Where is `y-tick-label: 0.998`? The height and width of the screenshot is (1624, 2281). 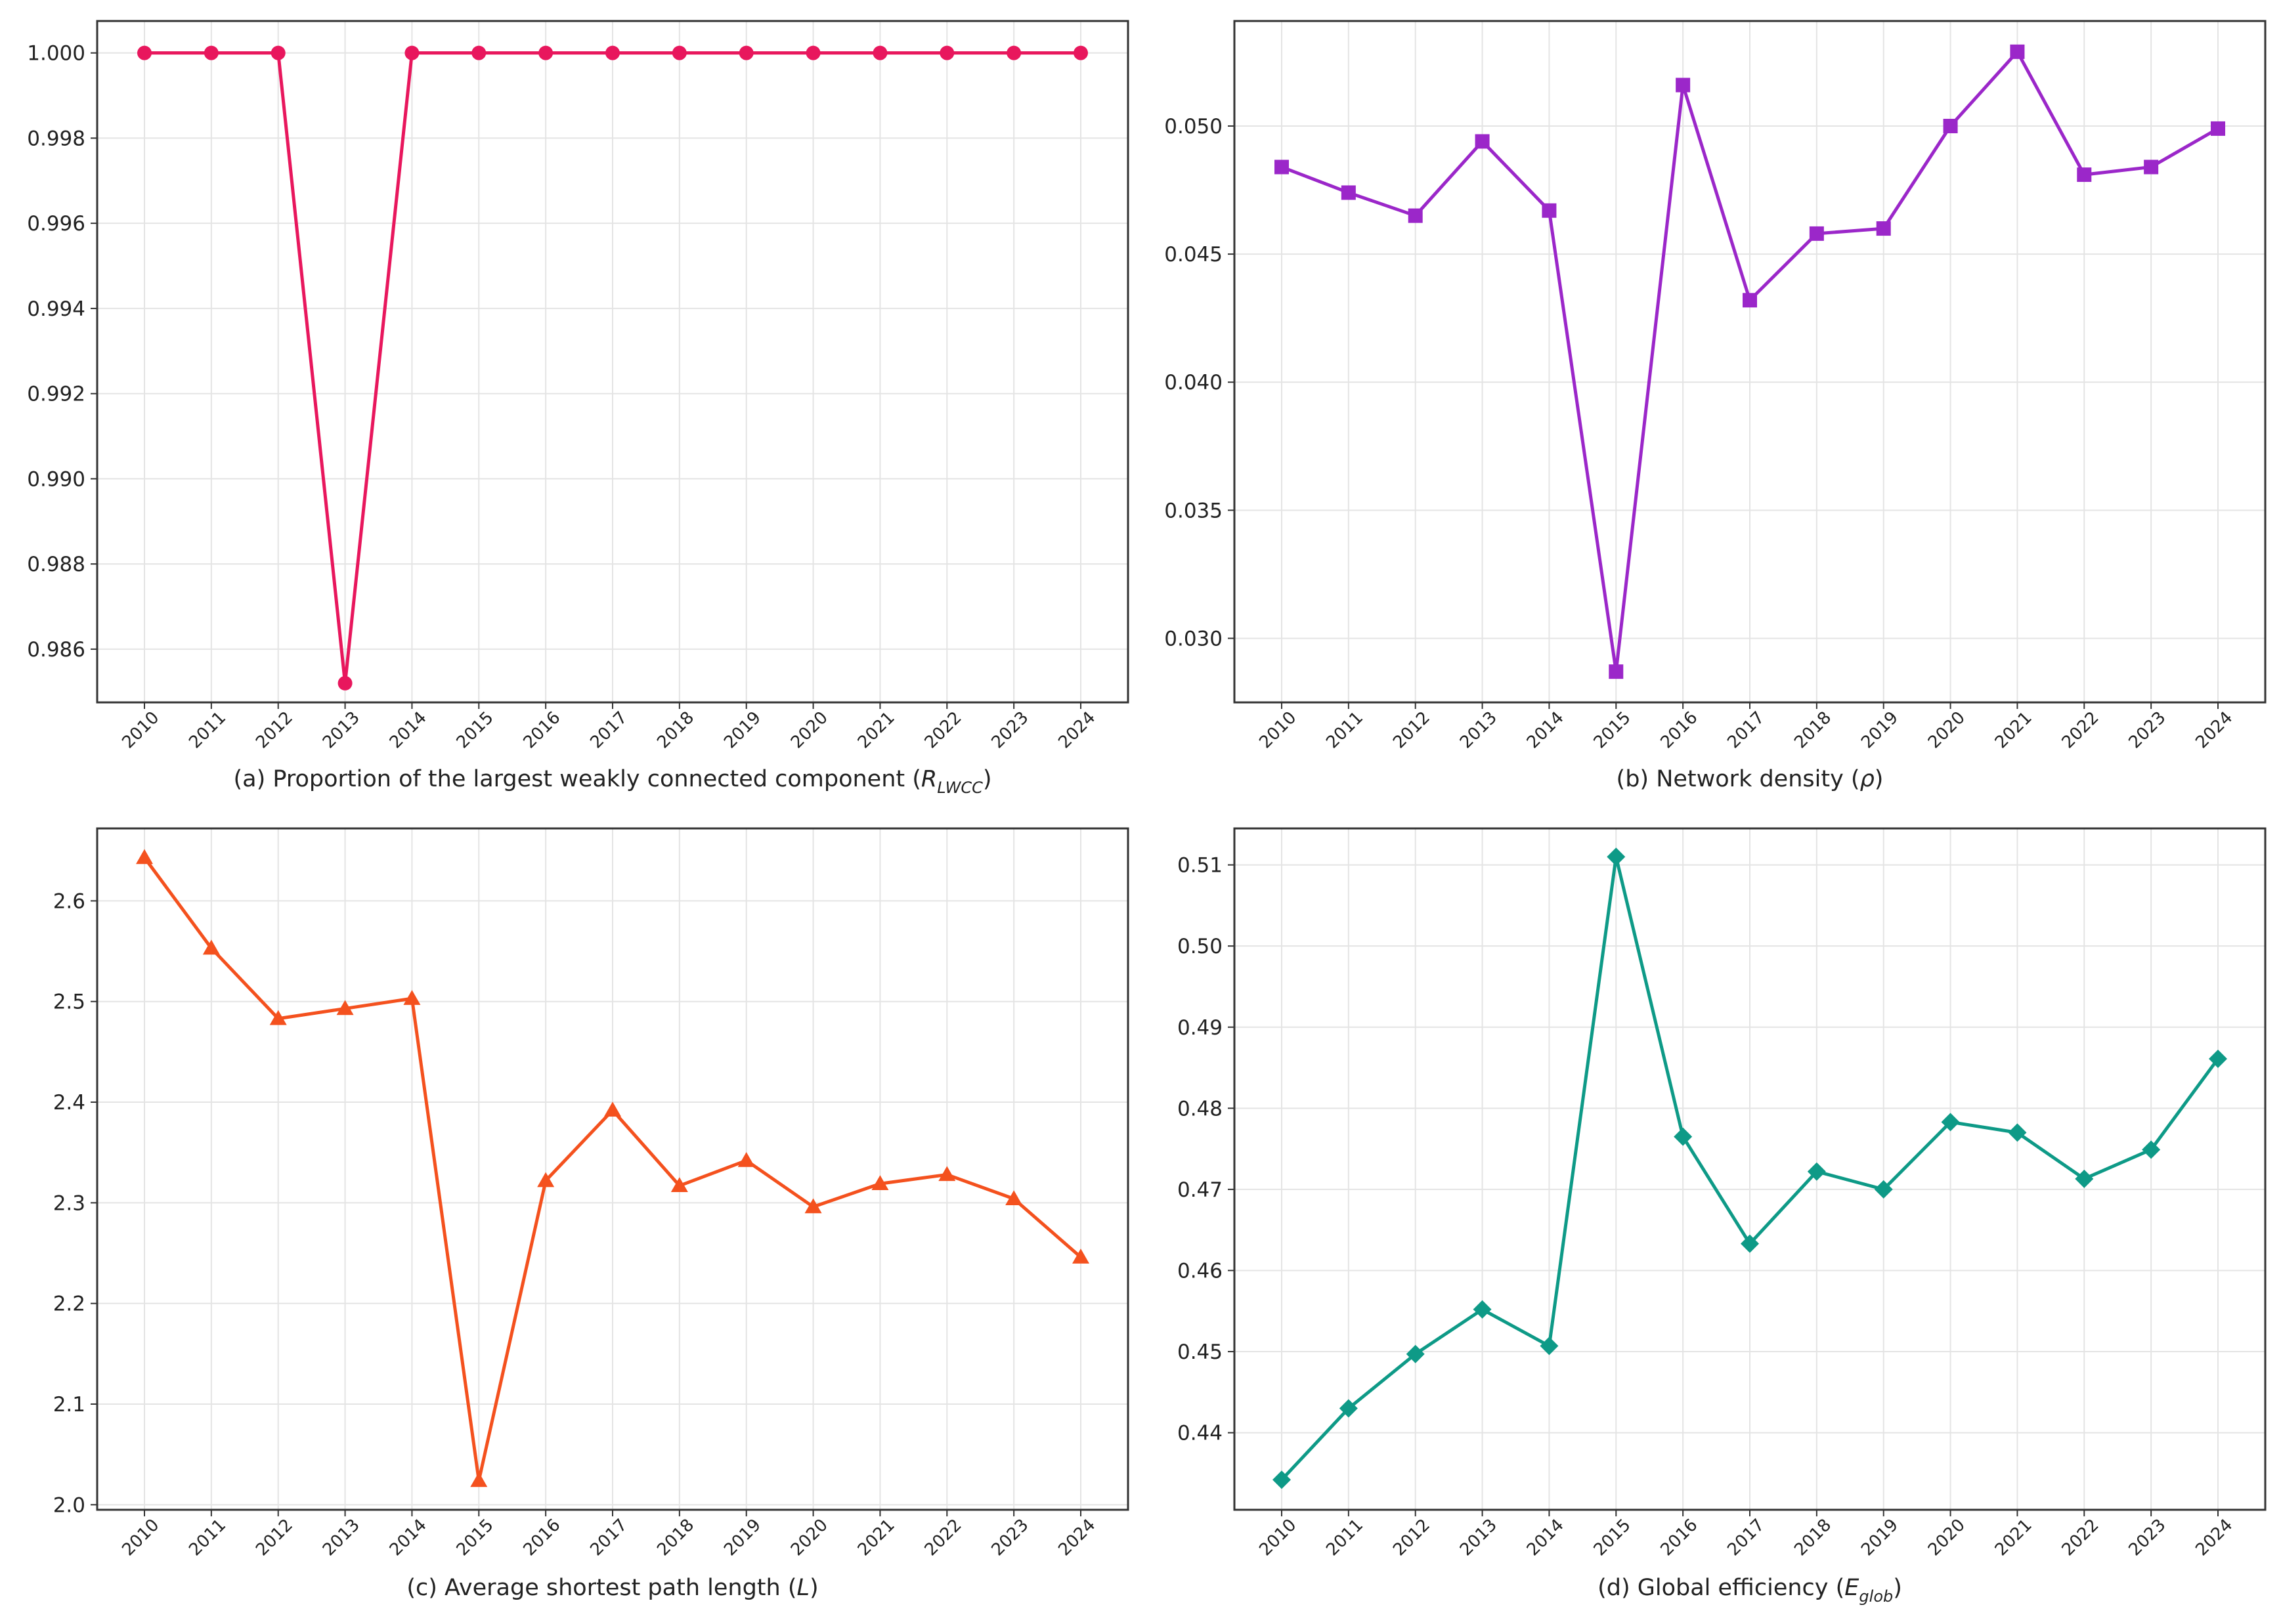 y-tick-label: 0.998 is located at coordinates (56, 138).